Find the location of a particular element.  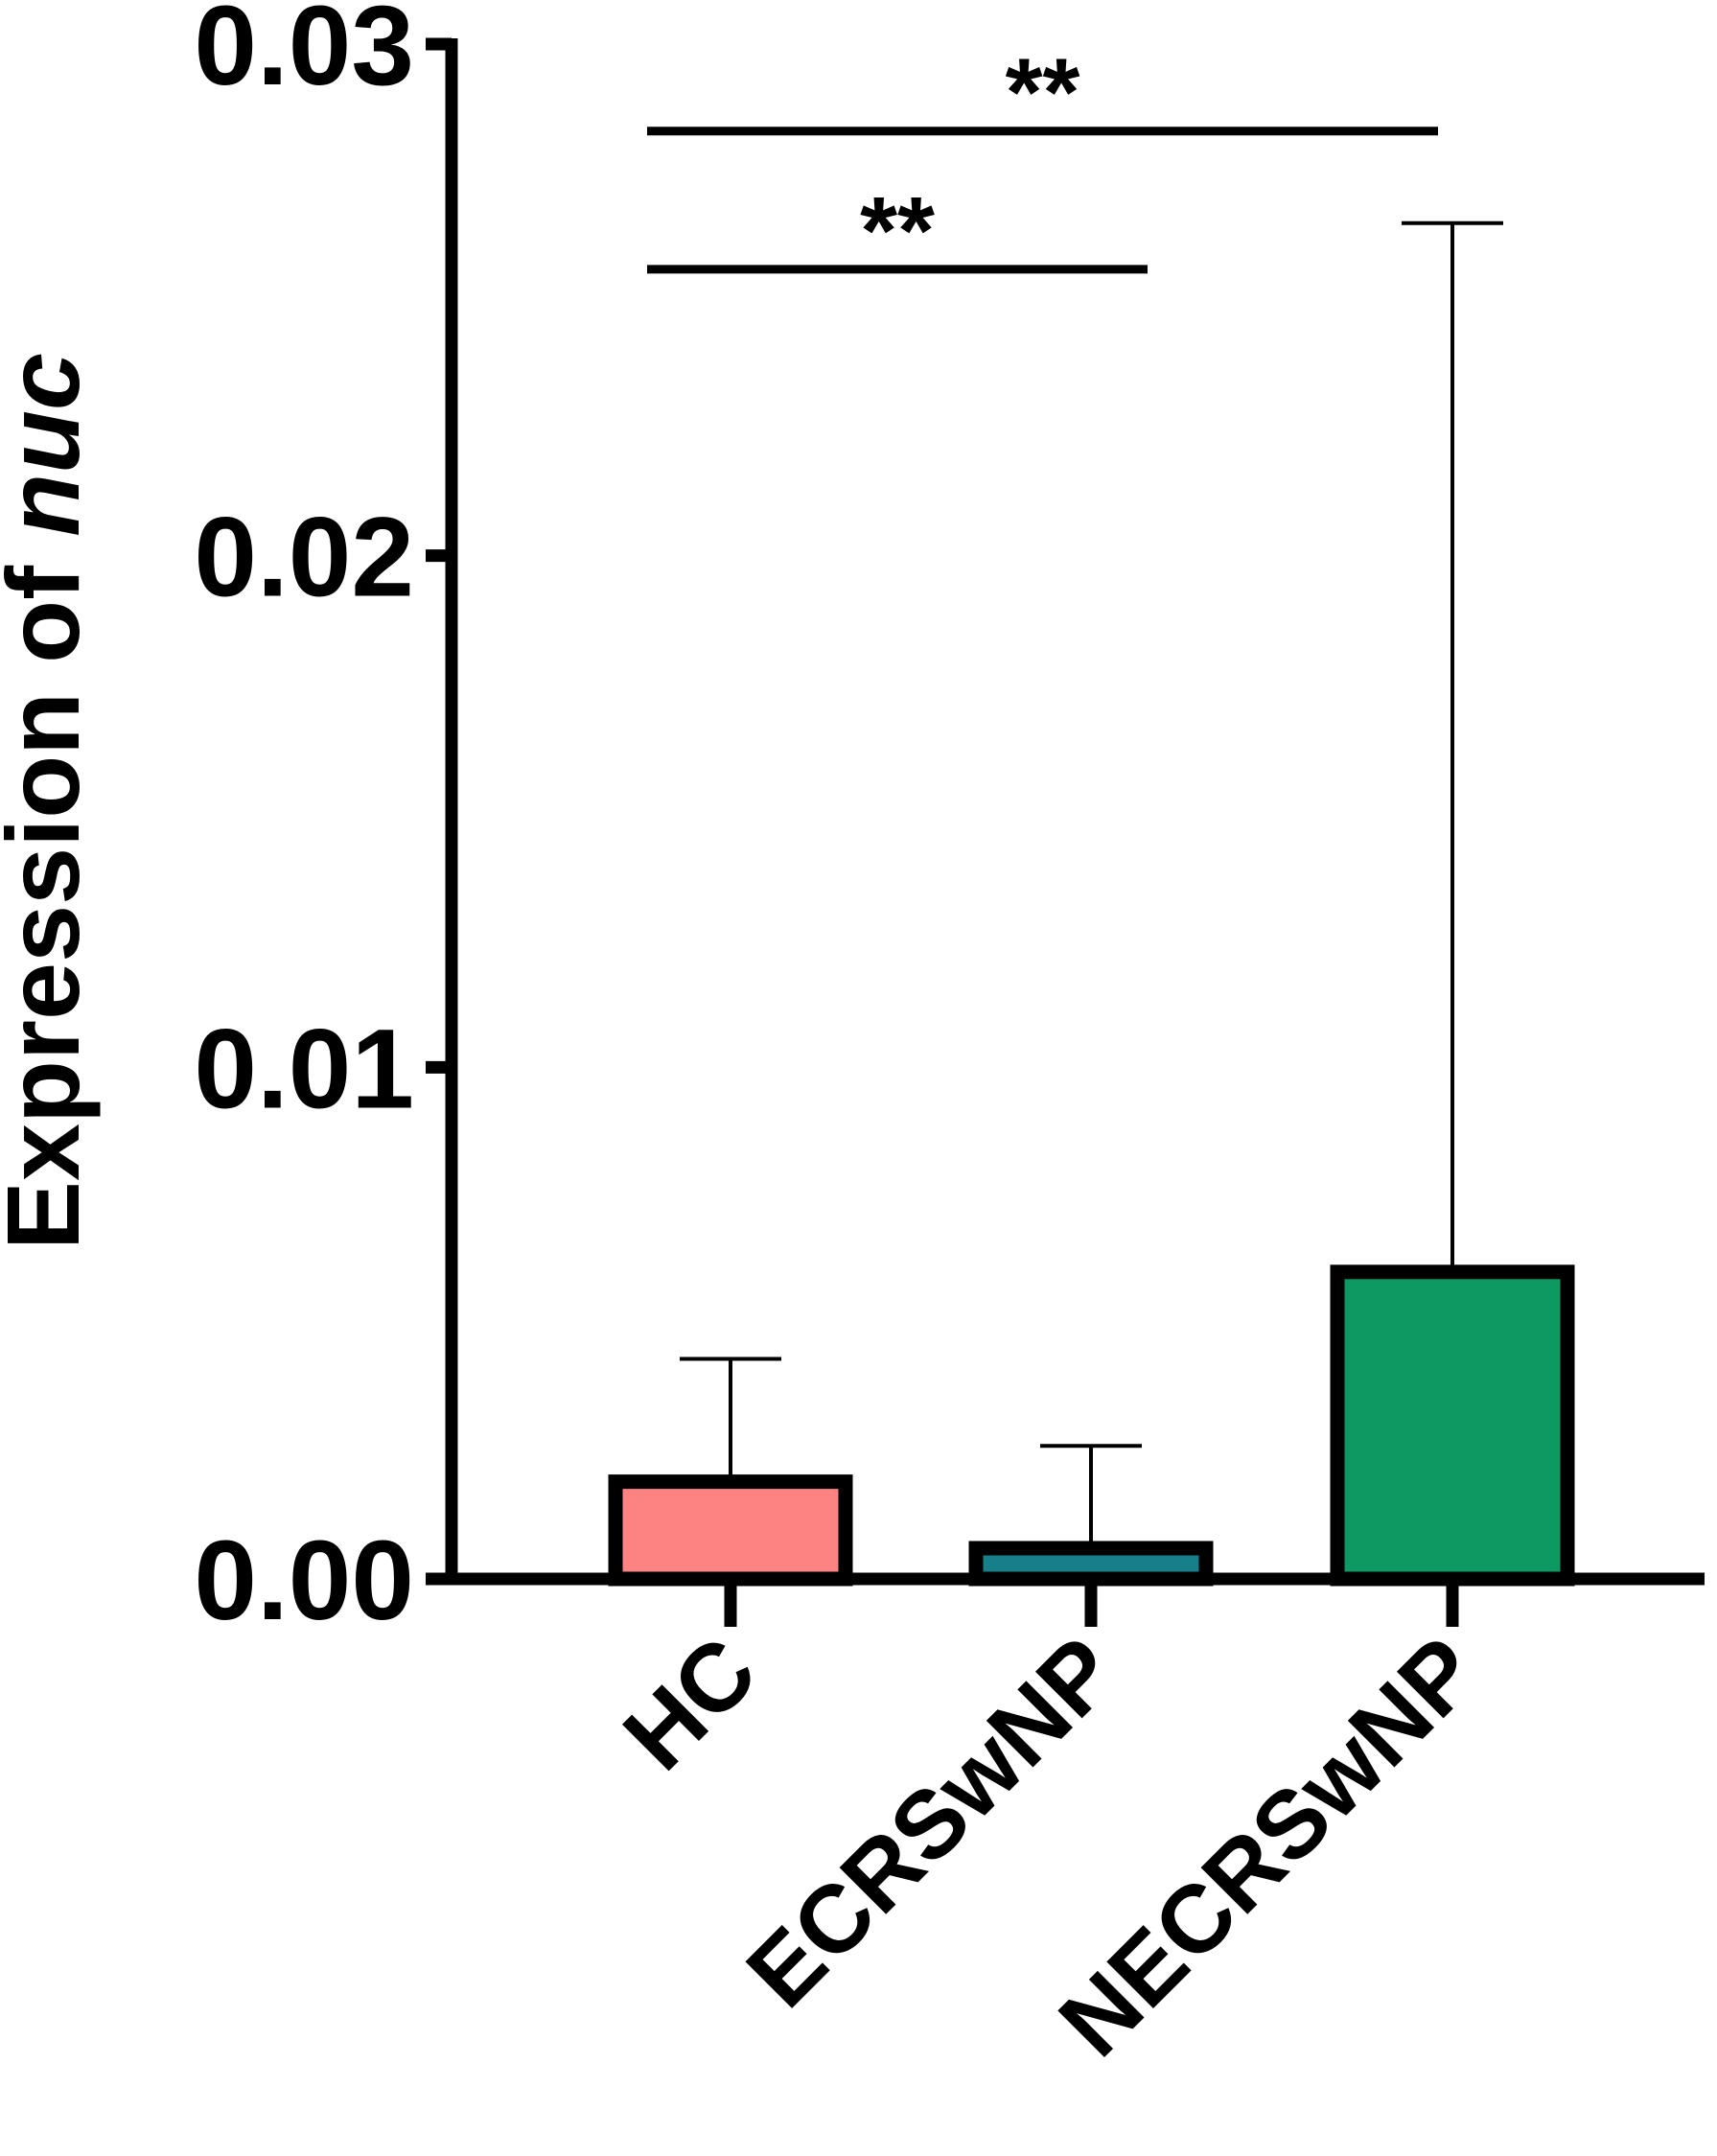

category-label-hc: HC is located at coordinates (690, 1703).